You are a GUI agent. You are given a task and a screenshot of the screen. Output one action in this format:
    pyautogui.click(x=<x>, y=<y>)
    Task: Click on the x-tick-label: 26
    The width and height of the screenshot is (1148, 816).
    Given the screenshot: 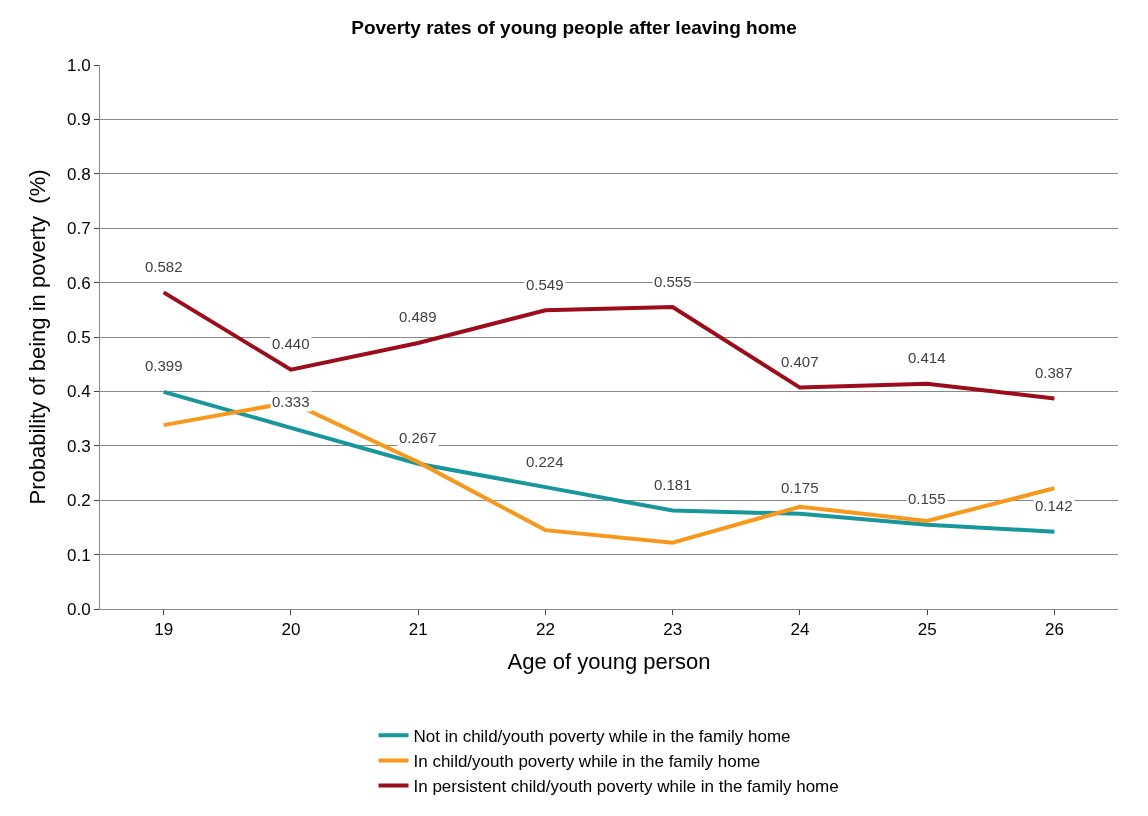 What is the action you would take?
    pyautogui.click(x=1054, y=630)
    